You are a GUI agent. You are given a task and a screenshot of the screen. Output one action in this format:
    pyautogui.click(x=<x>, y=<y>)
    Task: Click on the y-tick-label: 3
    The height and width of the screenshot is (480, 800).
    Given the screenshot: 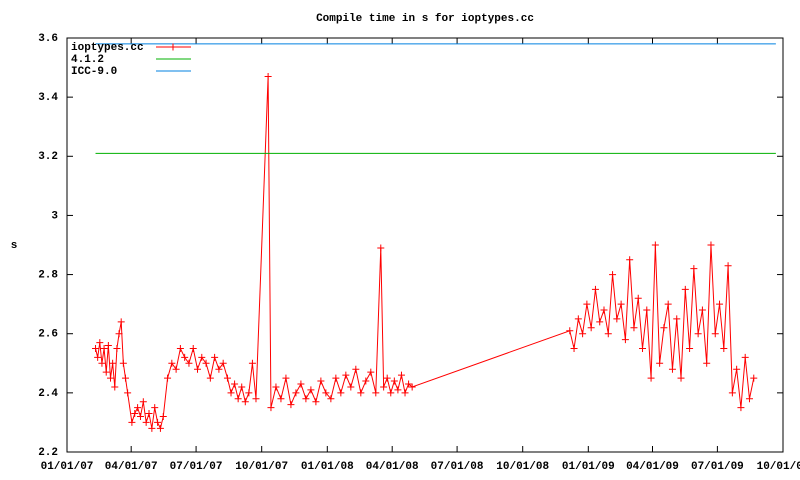 What is the action you would take?
    pyautogui.click(x=54, y=216)
    